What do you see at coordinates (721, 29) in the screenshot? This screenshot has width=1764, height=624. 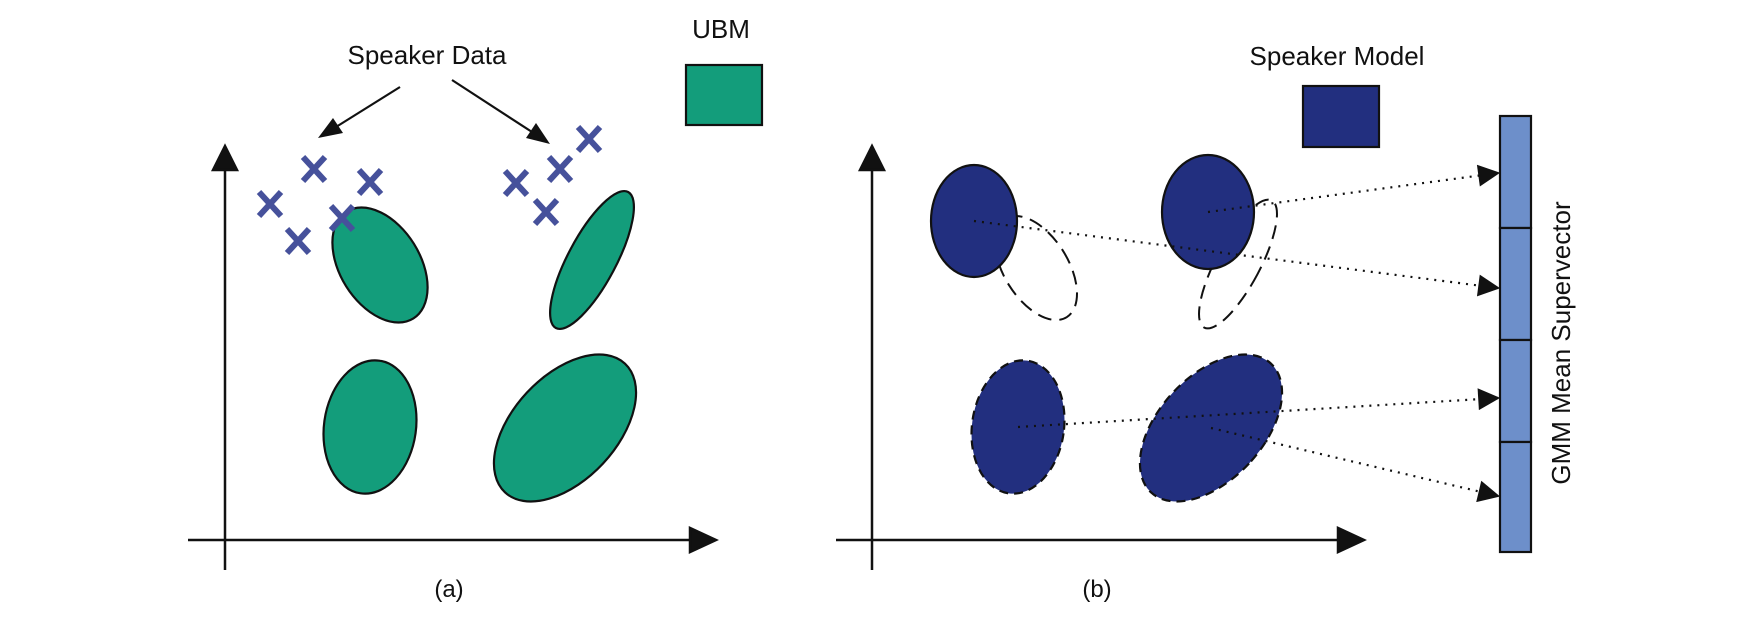 I see `ubm-legend-label: UBM` at bounding box center [721, 29].